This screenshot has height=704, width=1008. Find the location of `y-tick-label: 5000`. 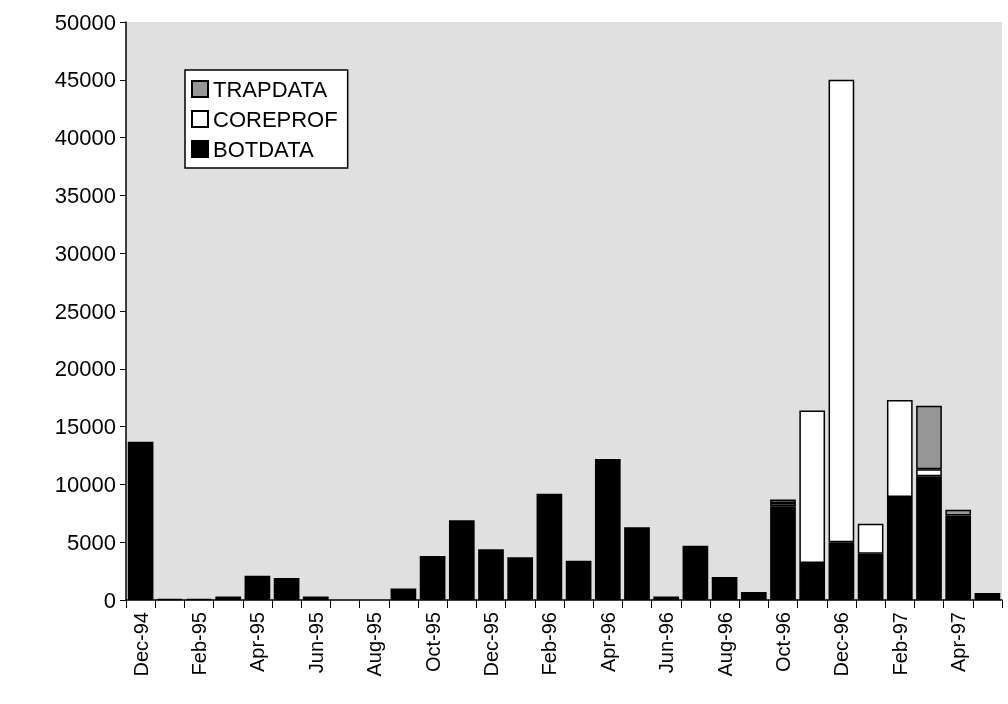

y-tick-label: 5000 is located at coordinates (91, 542).